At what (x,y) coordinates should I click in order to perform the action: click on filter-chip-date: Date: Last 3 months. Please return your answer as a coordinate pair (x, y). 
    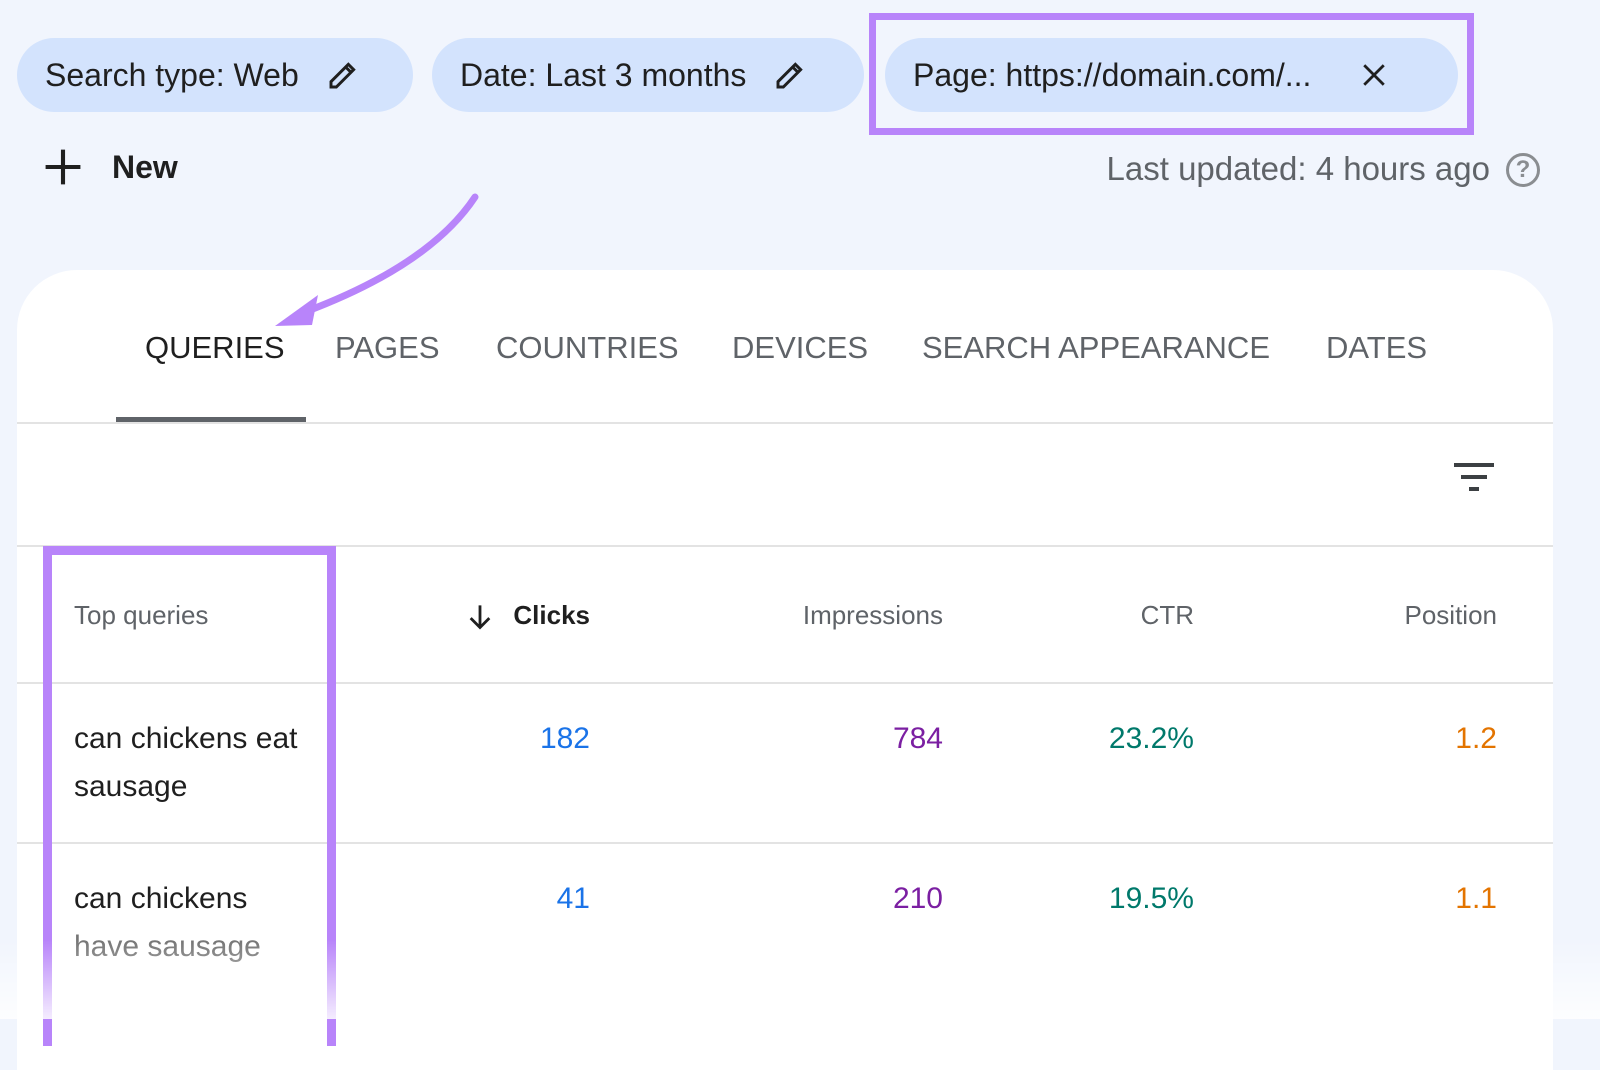
    Looking at the image, I should click on (648, 75).